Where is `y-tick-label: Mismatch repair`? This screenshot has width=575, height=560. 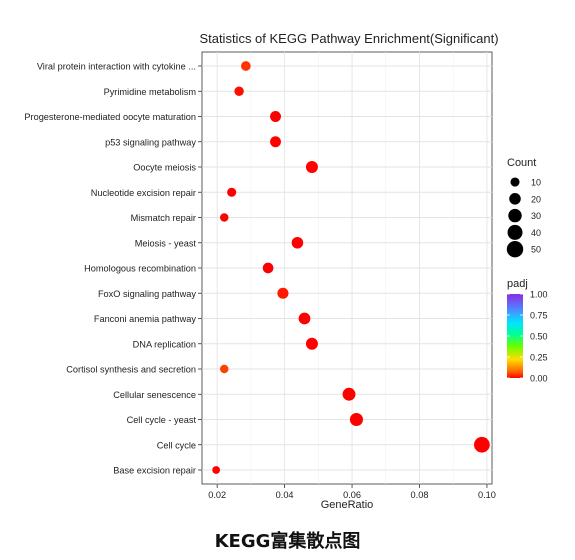
y-tick-label: Mismatch repair is located at coordinates (163, 218).